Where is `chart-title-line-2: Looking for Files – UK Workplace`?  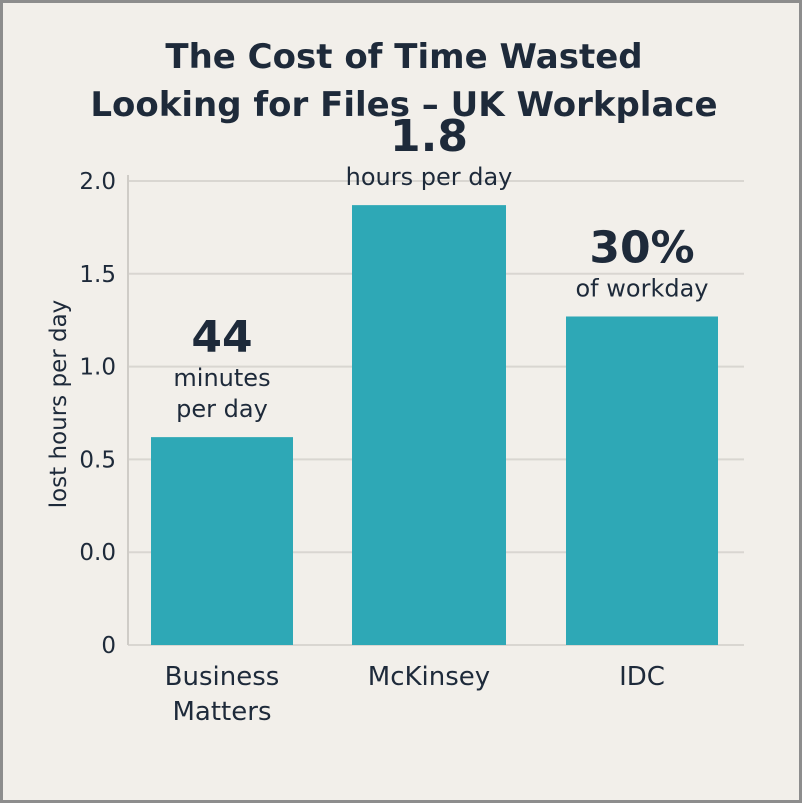
chart-title-line-2: Looking for Files – UK Workplace is located at coordinates (404, 105).